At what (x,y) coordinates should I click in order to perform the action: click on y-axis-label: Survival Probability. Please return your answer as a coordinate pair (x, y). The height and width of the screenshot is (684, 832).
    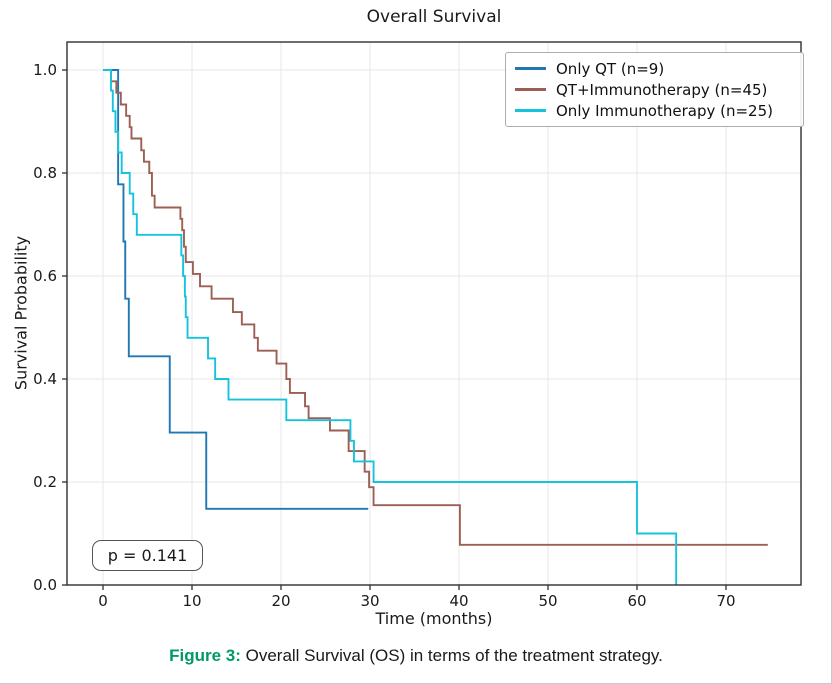
    Looking at the image, I should click on (21, 313).